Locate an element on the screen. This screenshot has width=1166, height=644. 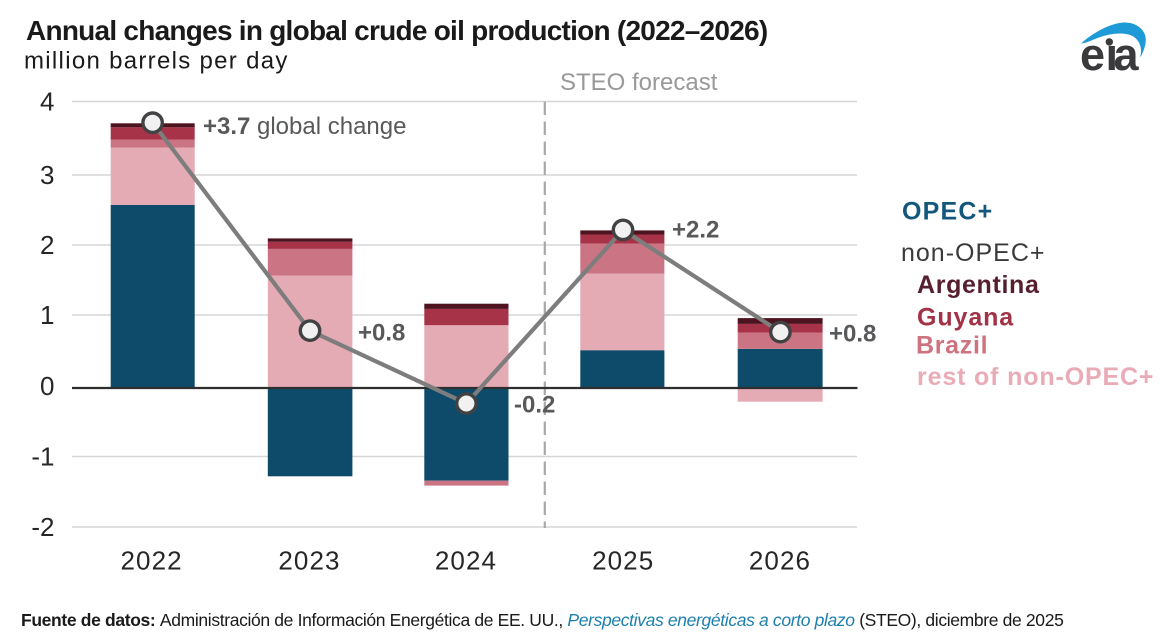
svg-text: non-OPEC+ is located at coordinates (973, 253).